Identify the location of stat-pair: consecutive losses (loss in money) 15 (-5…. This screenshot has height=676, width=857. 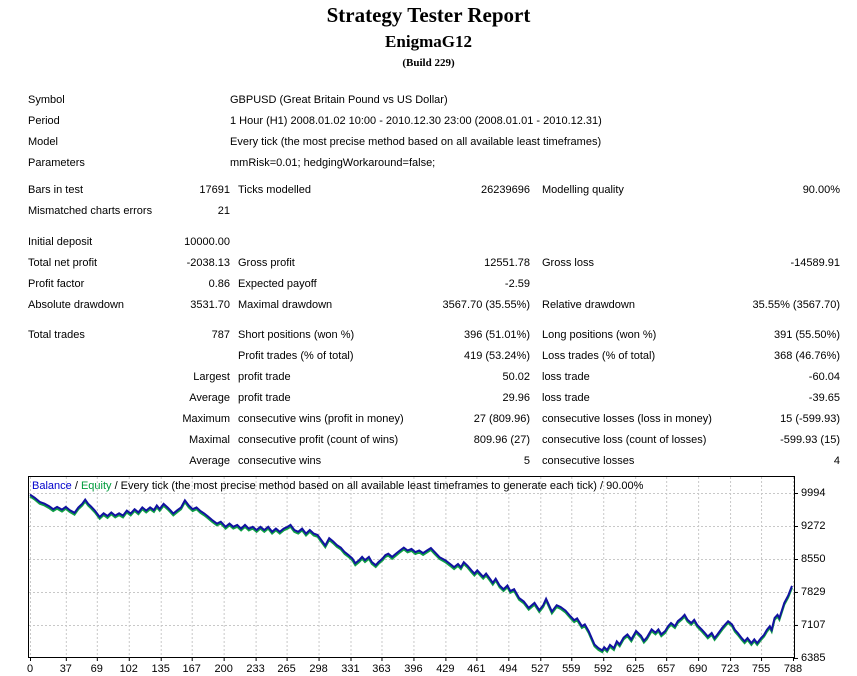
(691, 419).